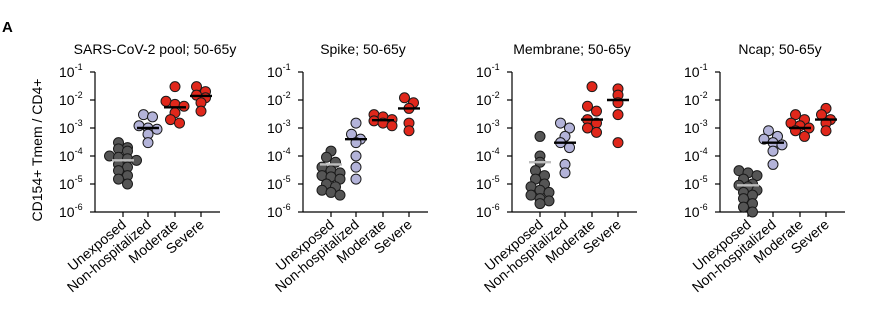 The width and height of the screenshot is (877, 322). What do you see at coordinates (363, 49) in the screenshot?
I see `chart-title: Spike; 50-65y` at bounding box center [363, 49].